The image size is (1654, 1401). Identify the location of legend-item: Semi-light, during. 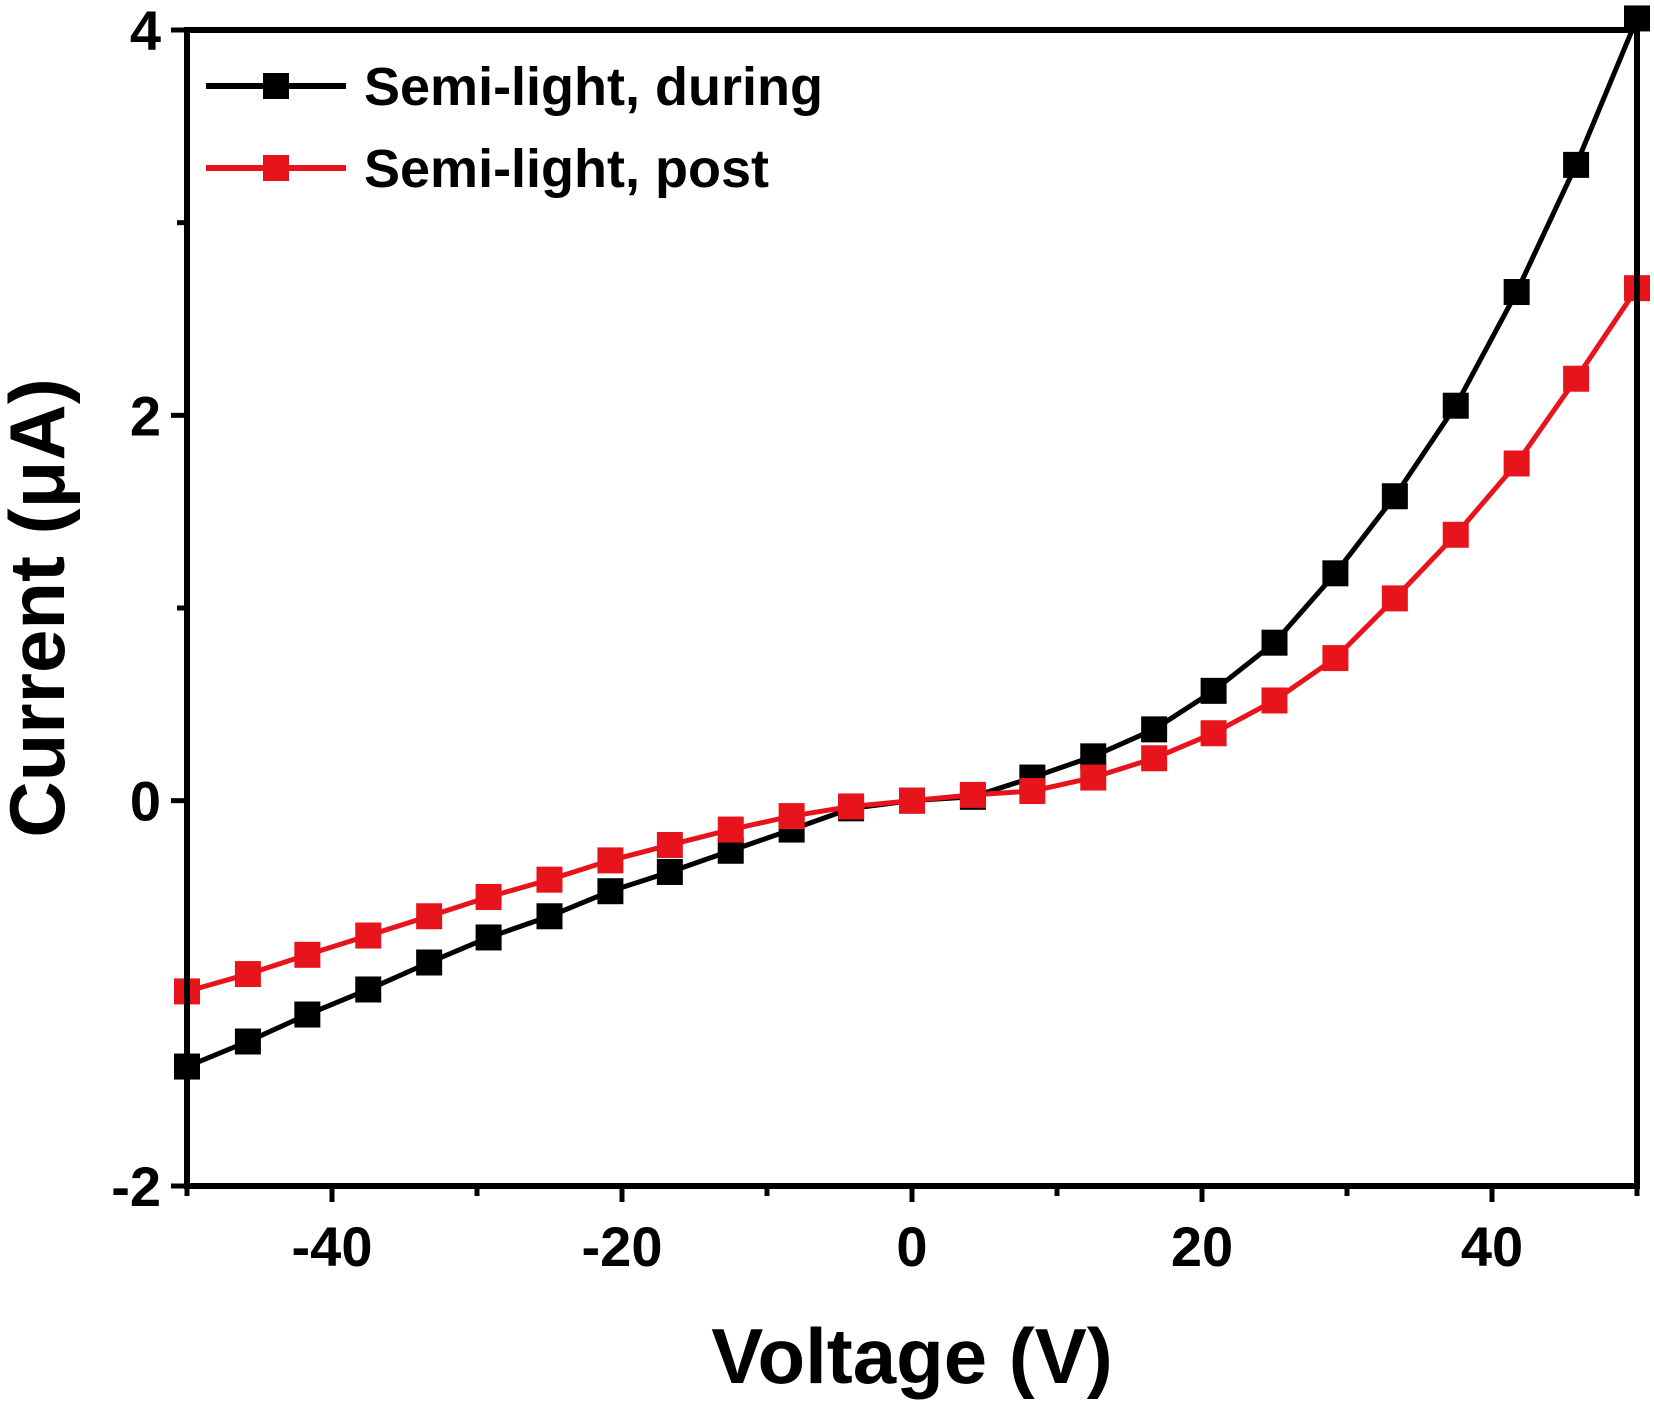
(514, 87).